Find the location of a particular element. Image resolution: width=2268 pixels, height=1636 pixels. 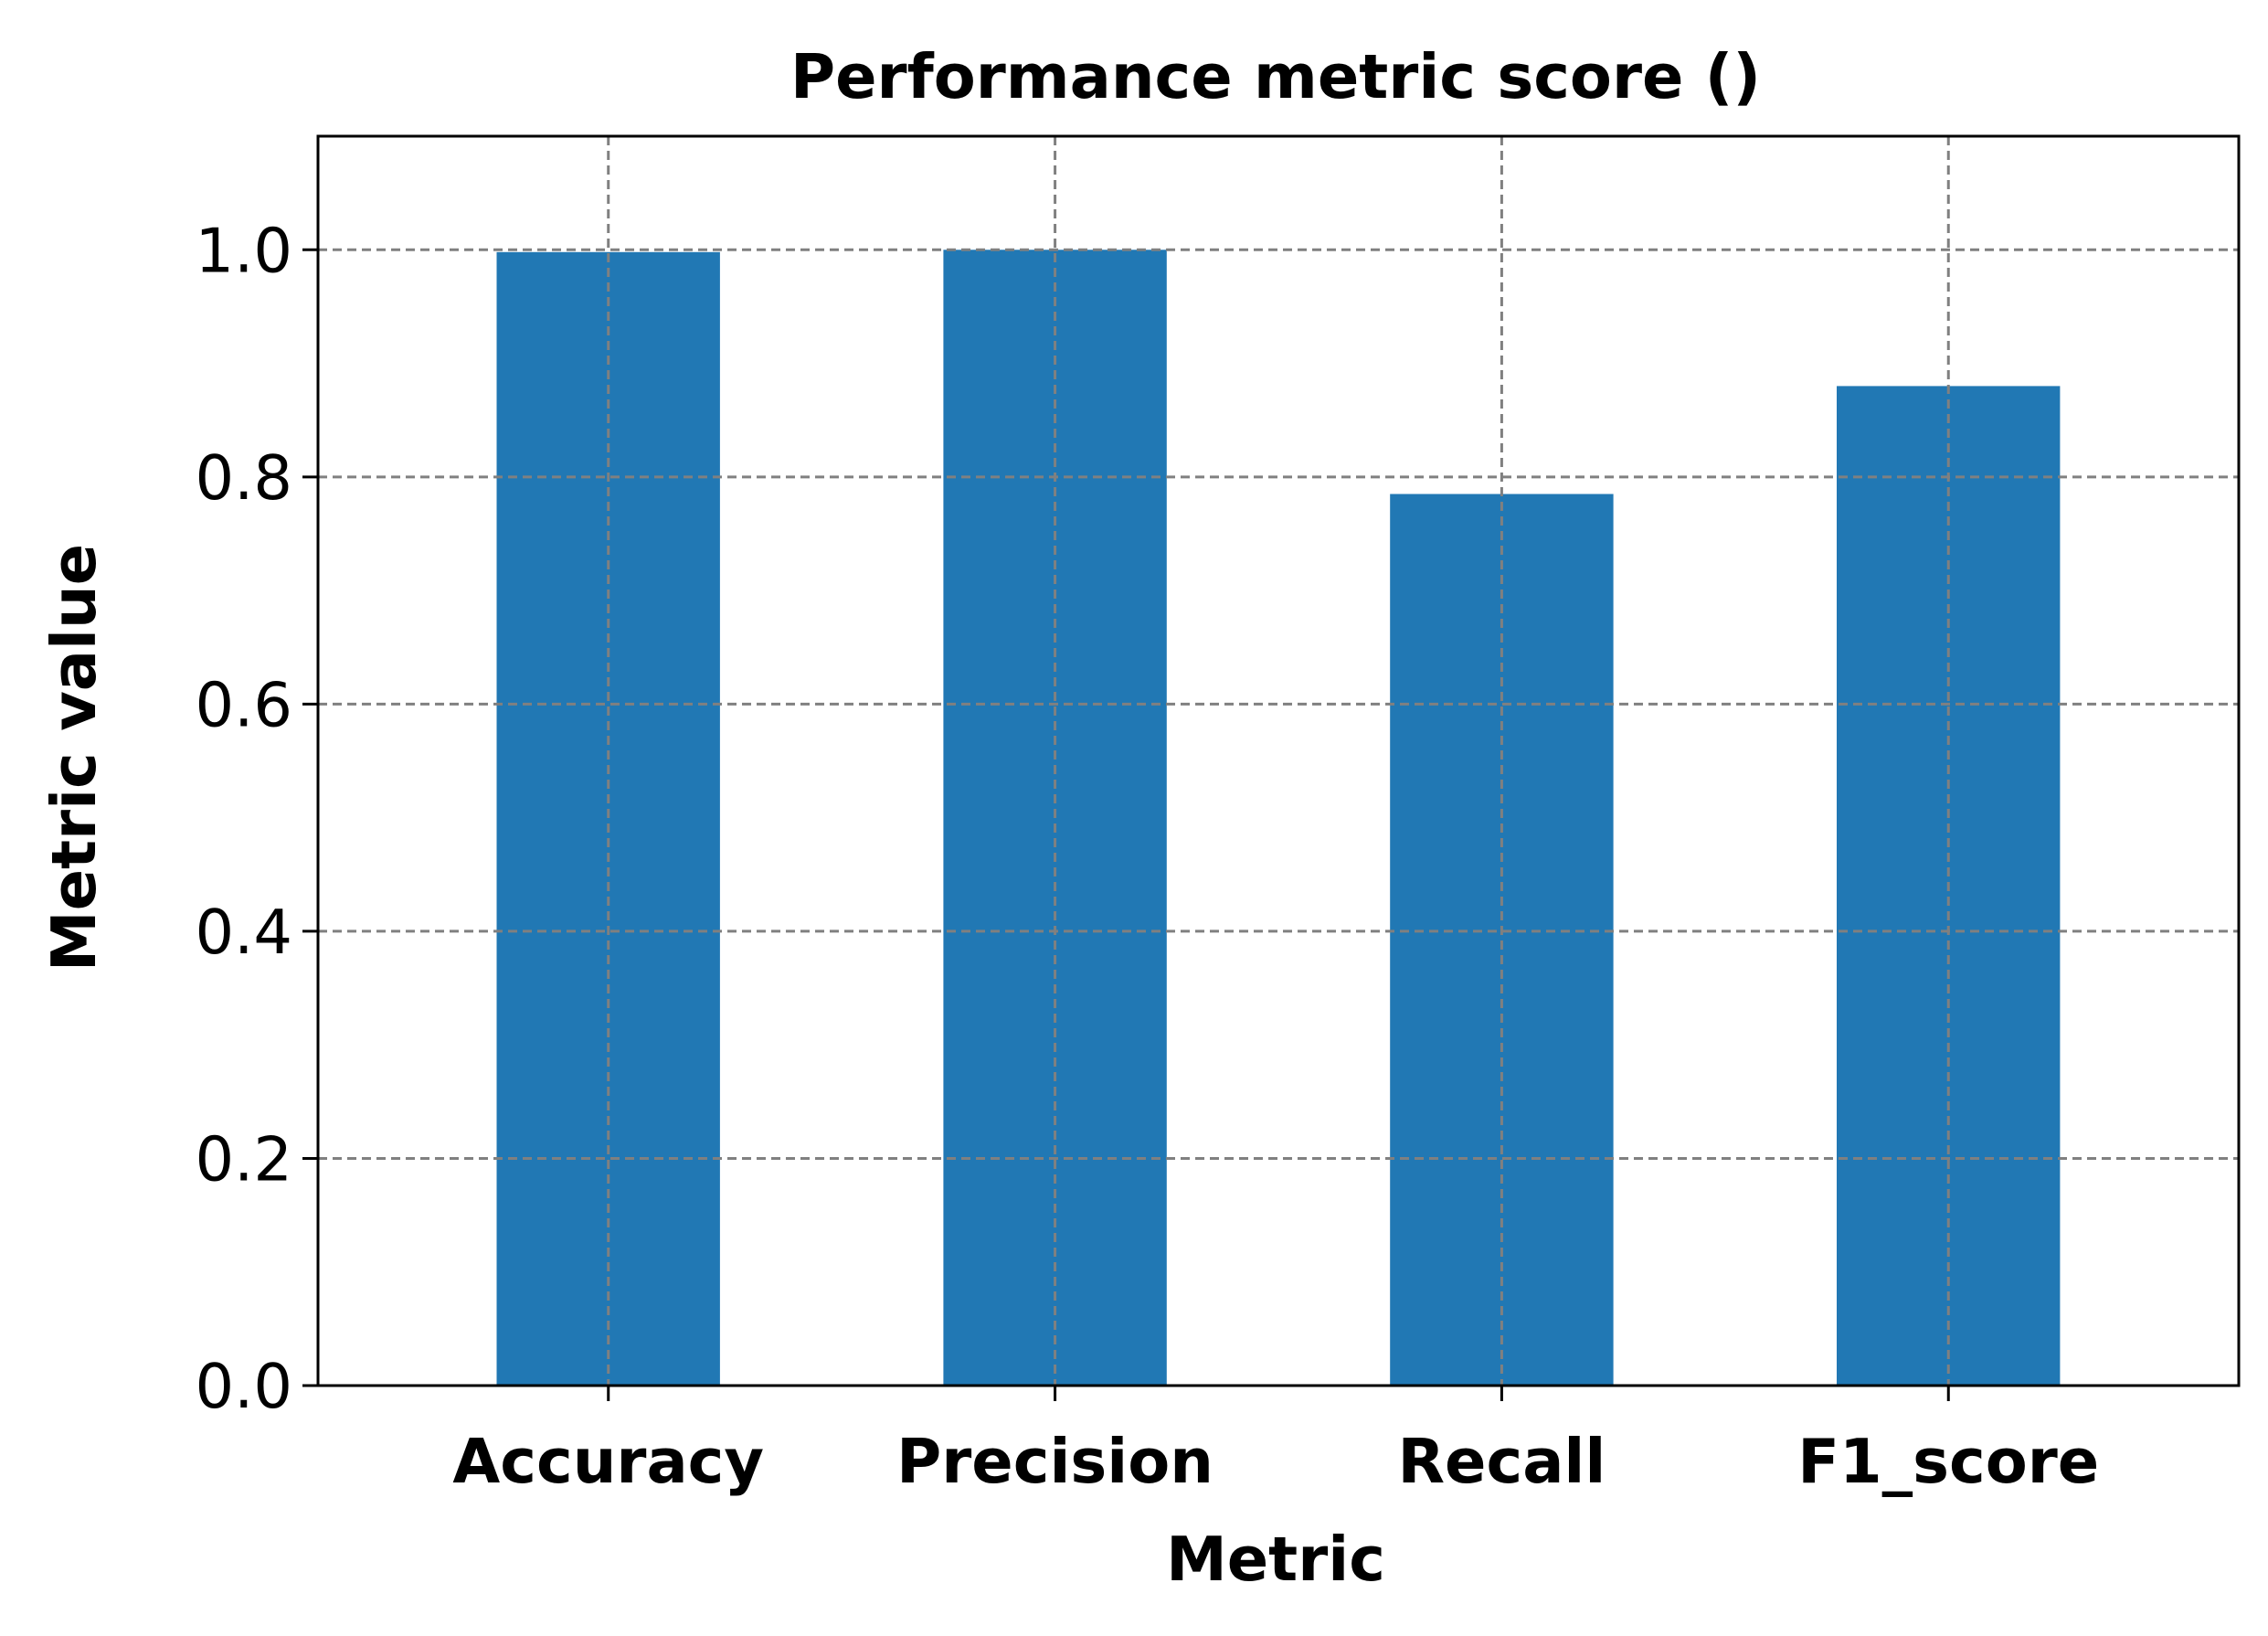

x-tick-label-accuracy: Accuracy is located at coordinates (608, 1462).